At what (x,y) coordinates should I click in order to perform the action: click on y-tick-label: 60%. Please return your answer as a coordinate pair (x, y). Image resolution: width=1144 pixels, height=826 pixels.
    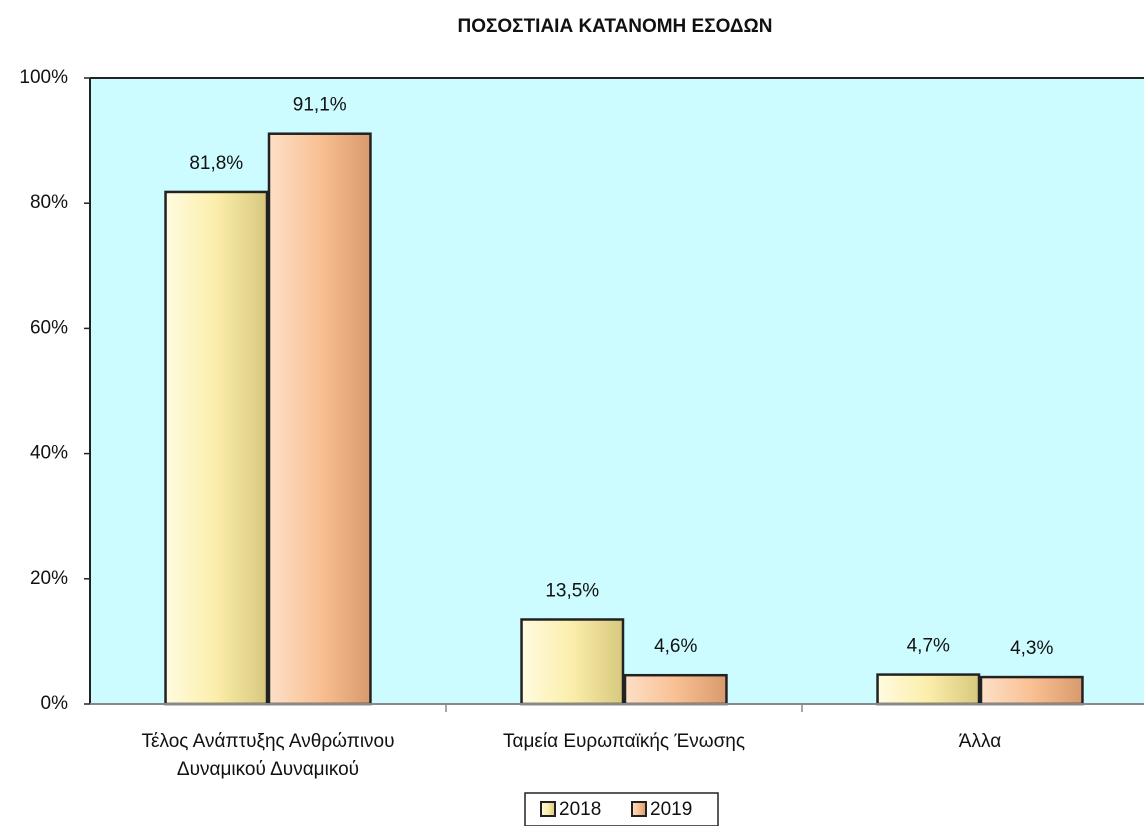
    Looking at the image, I should click on (49, 327).